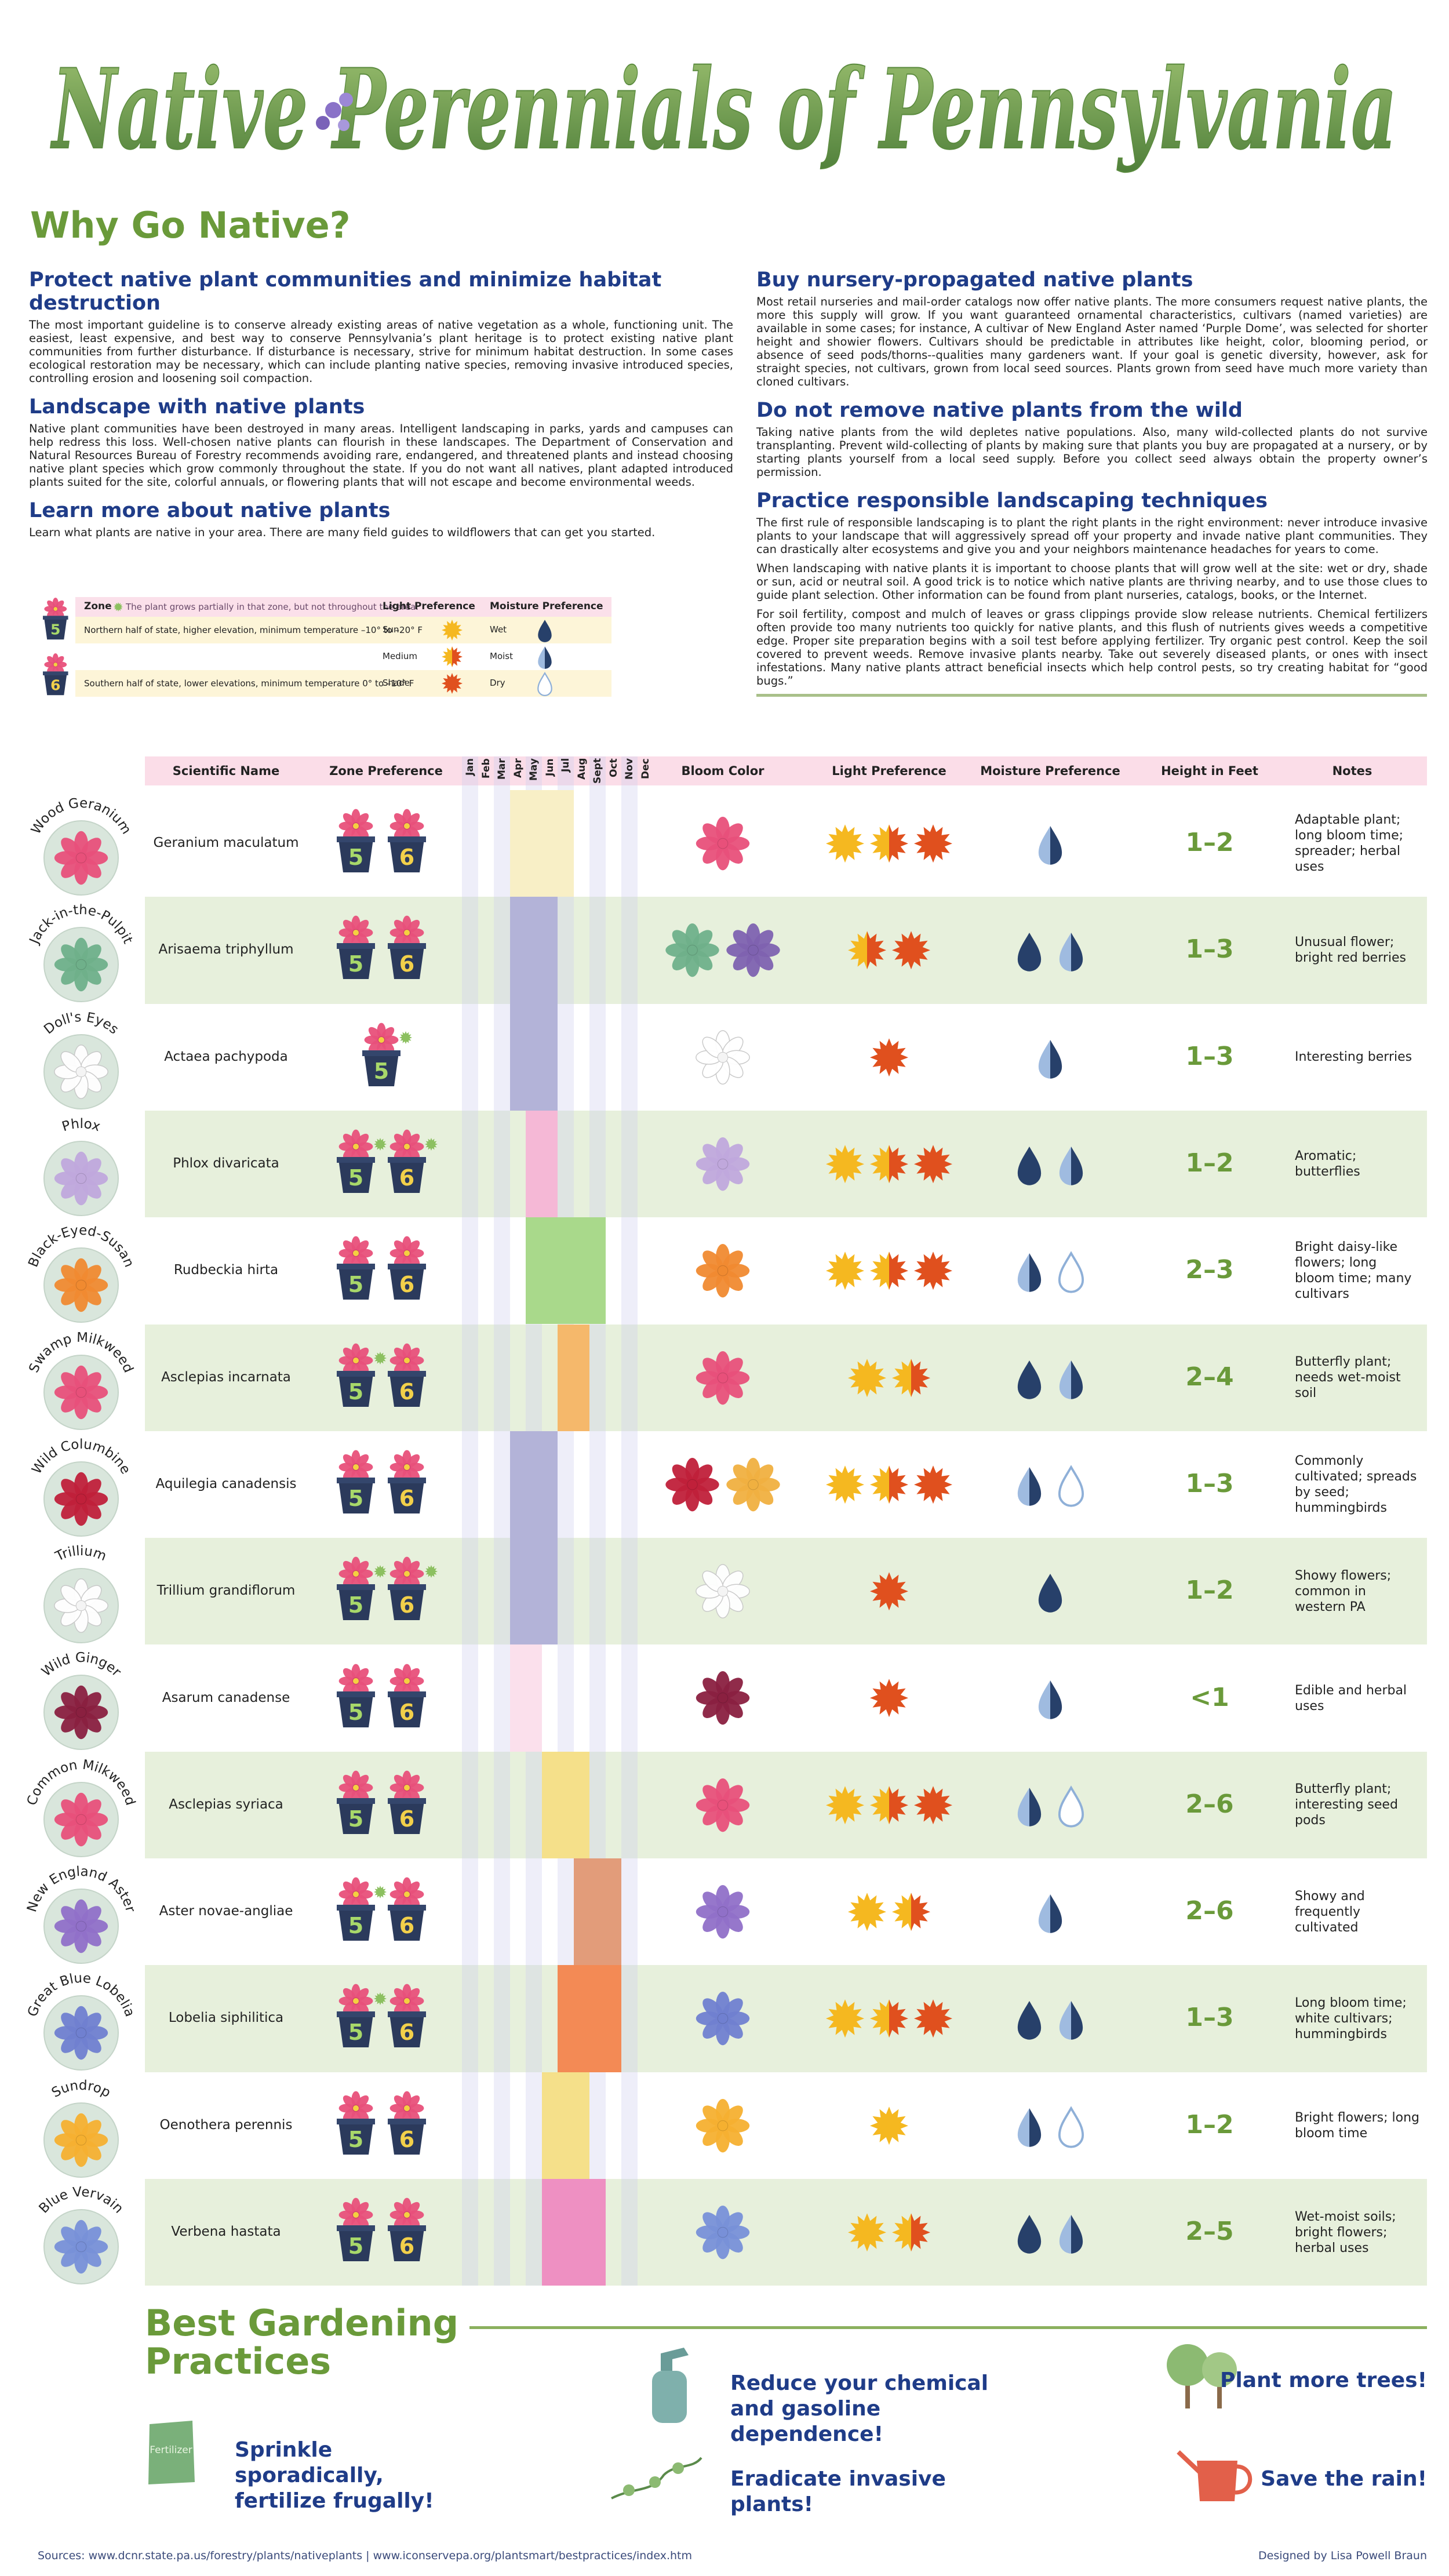  What do you see at coordinates (210, 510) in the screenshot?
I see `section-heading: Learn more about native plants` at bounding box center [210, 510].